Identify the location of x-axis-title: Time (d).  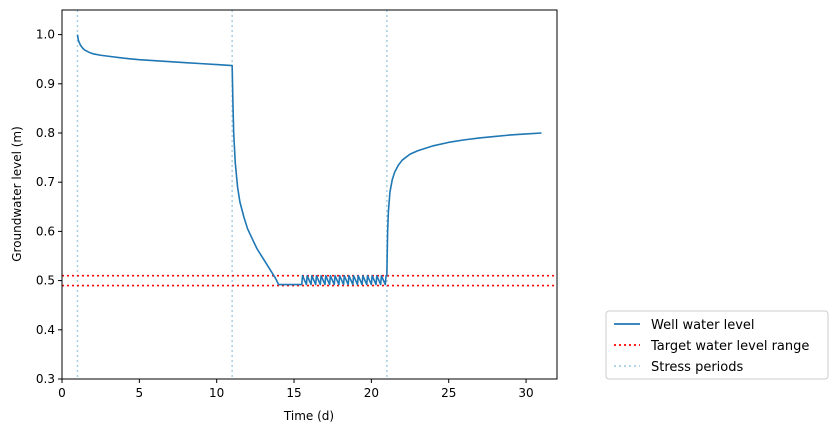
(308, 416).